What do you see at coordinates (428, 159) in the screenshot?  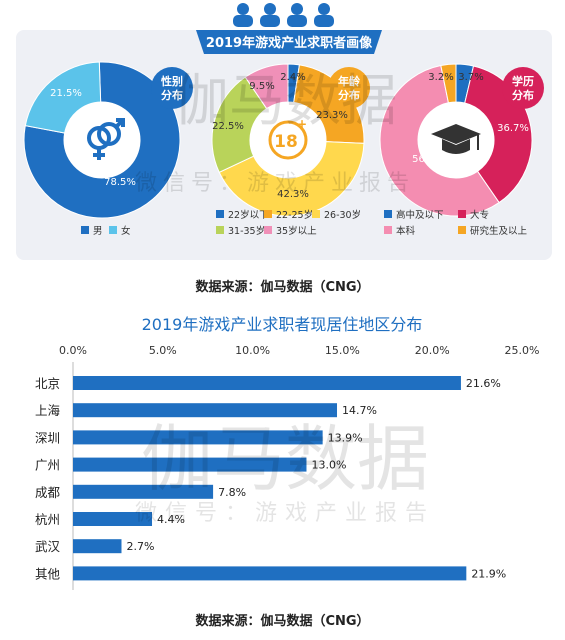 I see `slice-value-label: 56.4%` at bounding box center [428, 159].